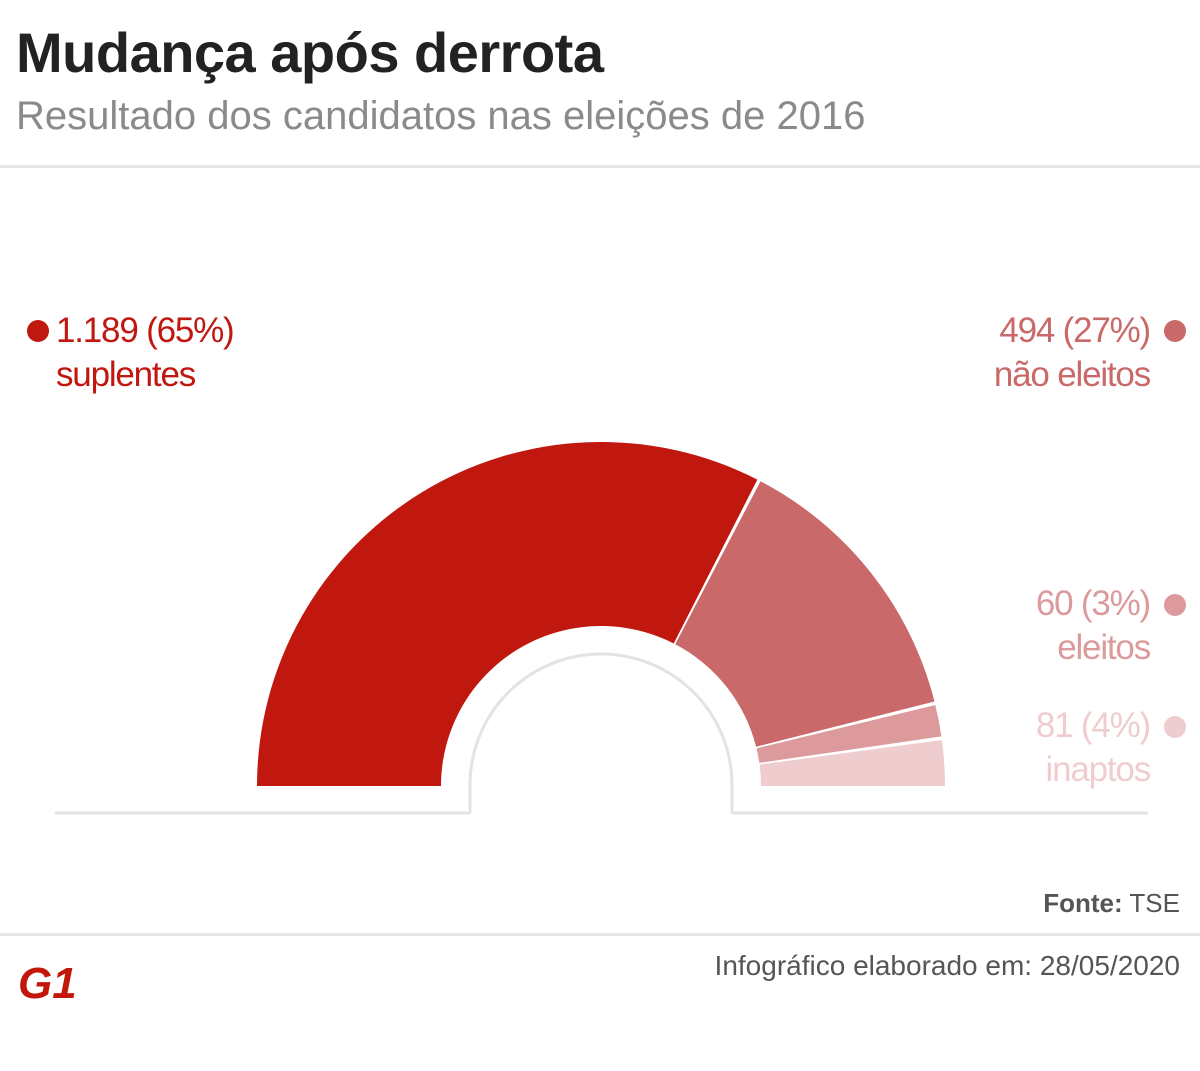 The height and width of the screenshot is (1071, 1200). What do you see at coordinates (1093, 725) in the screenshot?
I see `value-inaptos: 81 (4%)` at bounding box center [1093, 725].